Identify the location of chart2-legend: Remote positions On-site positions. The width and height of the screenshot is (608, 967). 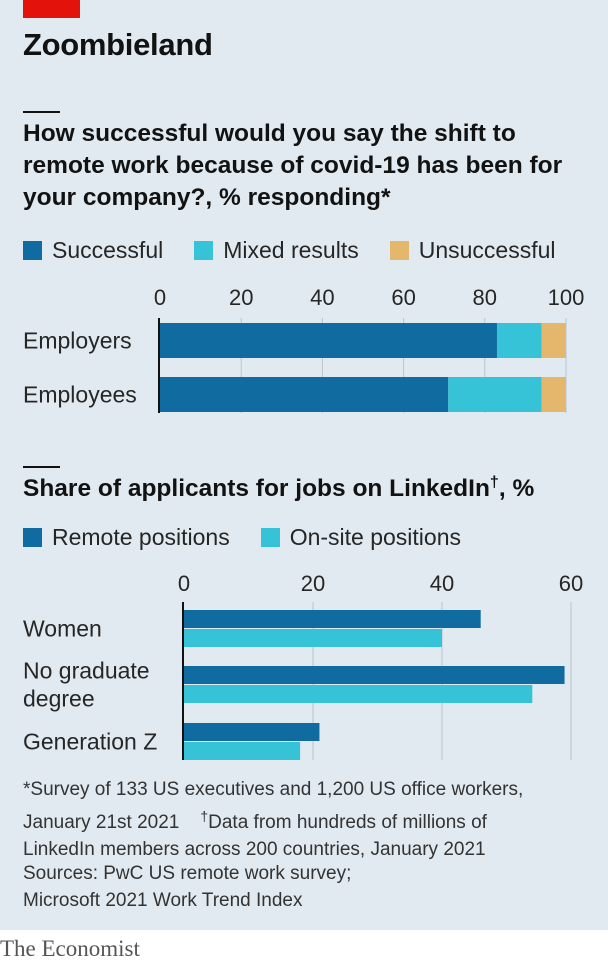
(257, 537).